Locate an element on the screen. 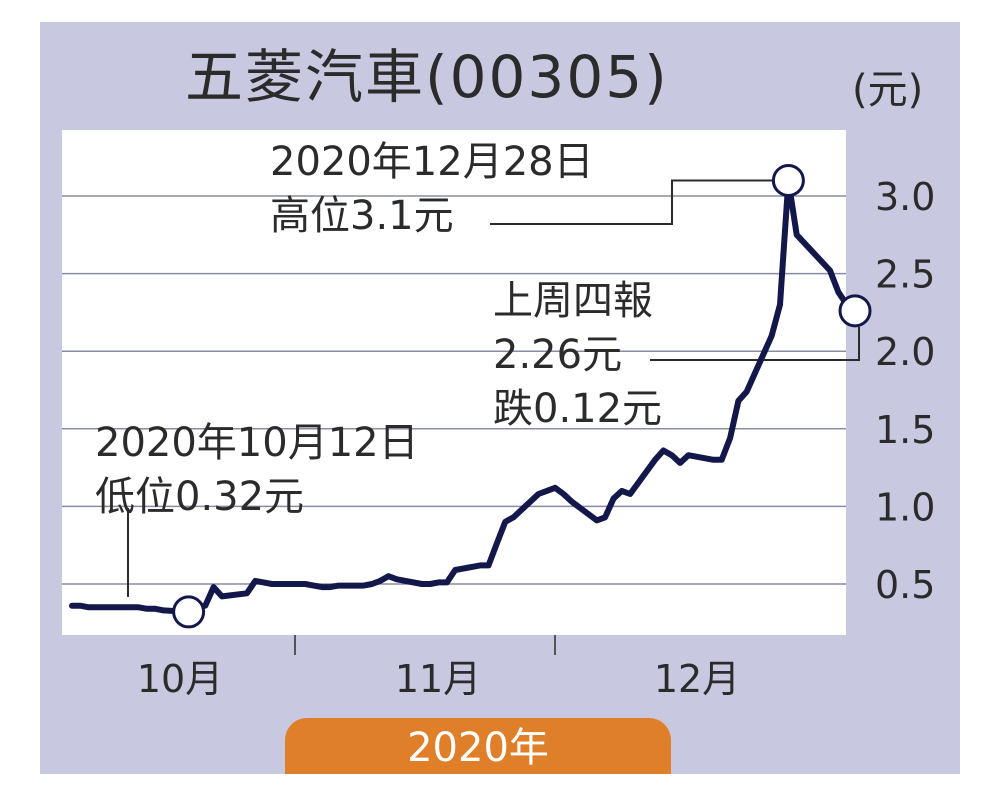 This screenshot has width=1000, height=797. marker-last is located at coordinates (855, 311).